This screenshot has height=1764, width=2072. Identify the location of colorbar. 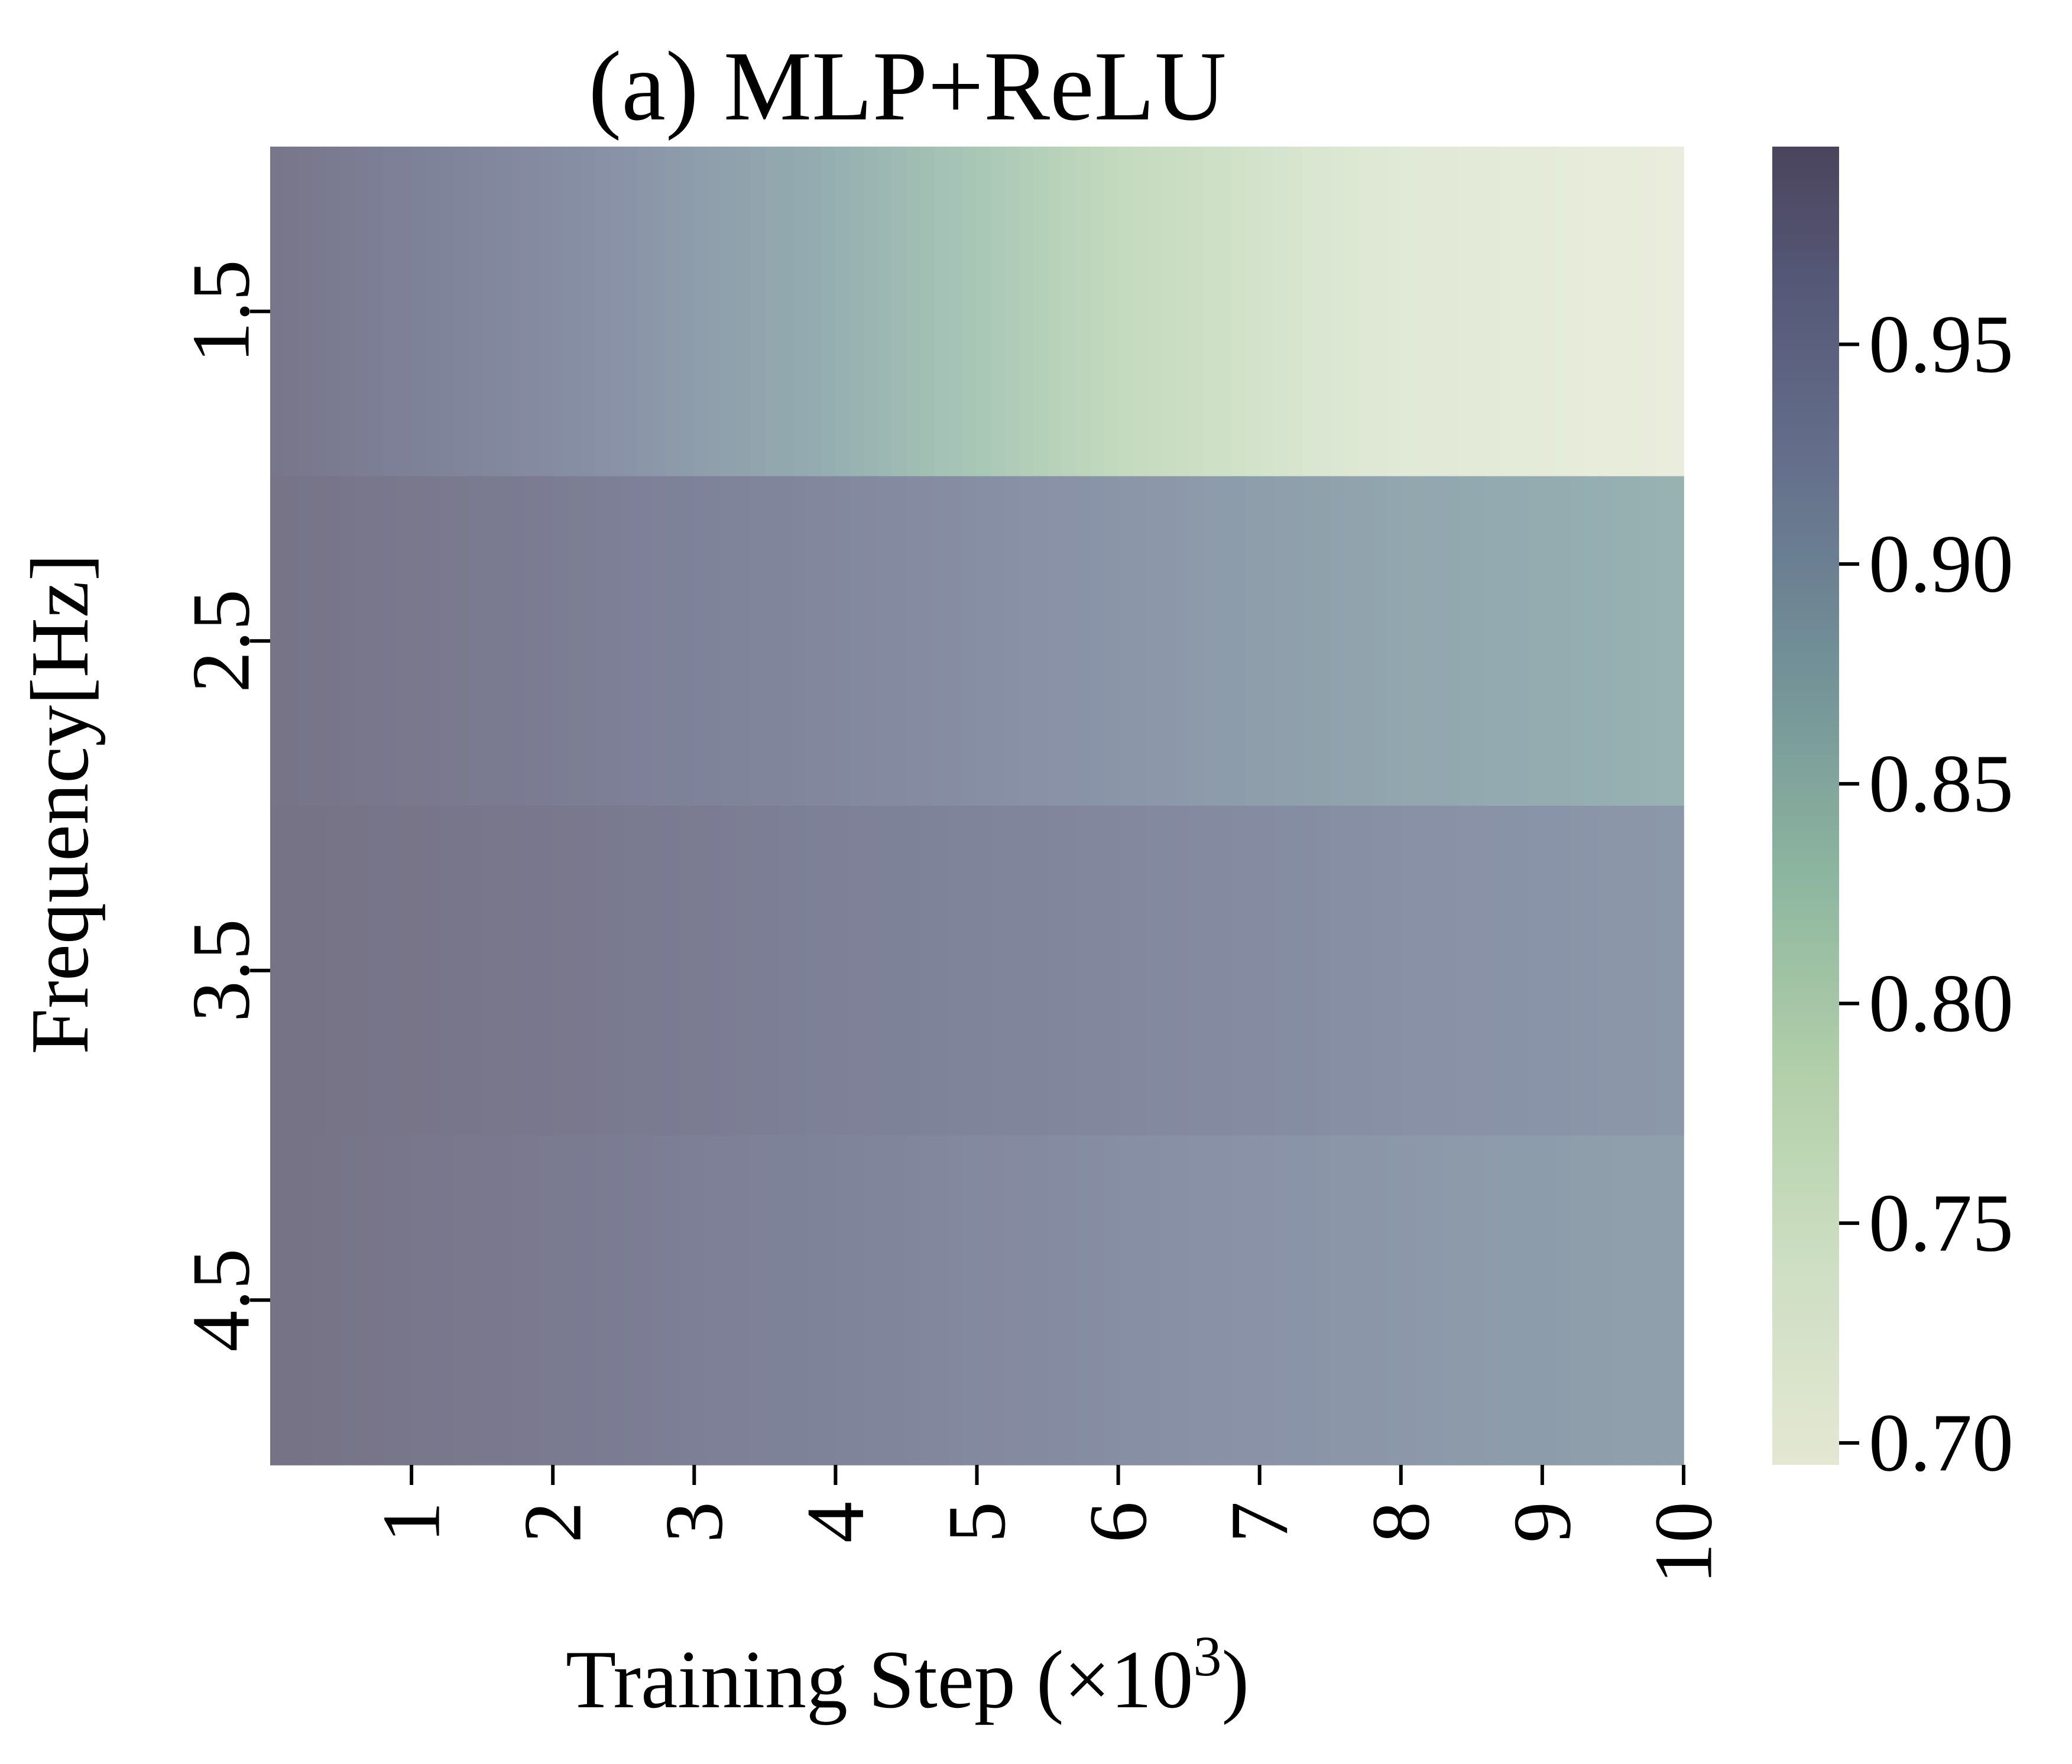
(1805, 806).